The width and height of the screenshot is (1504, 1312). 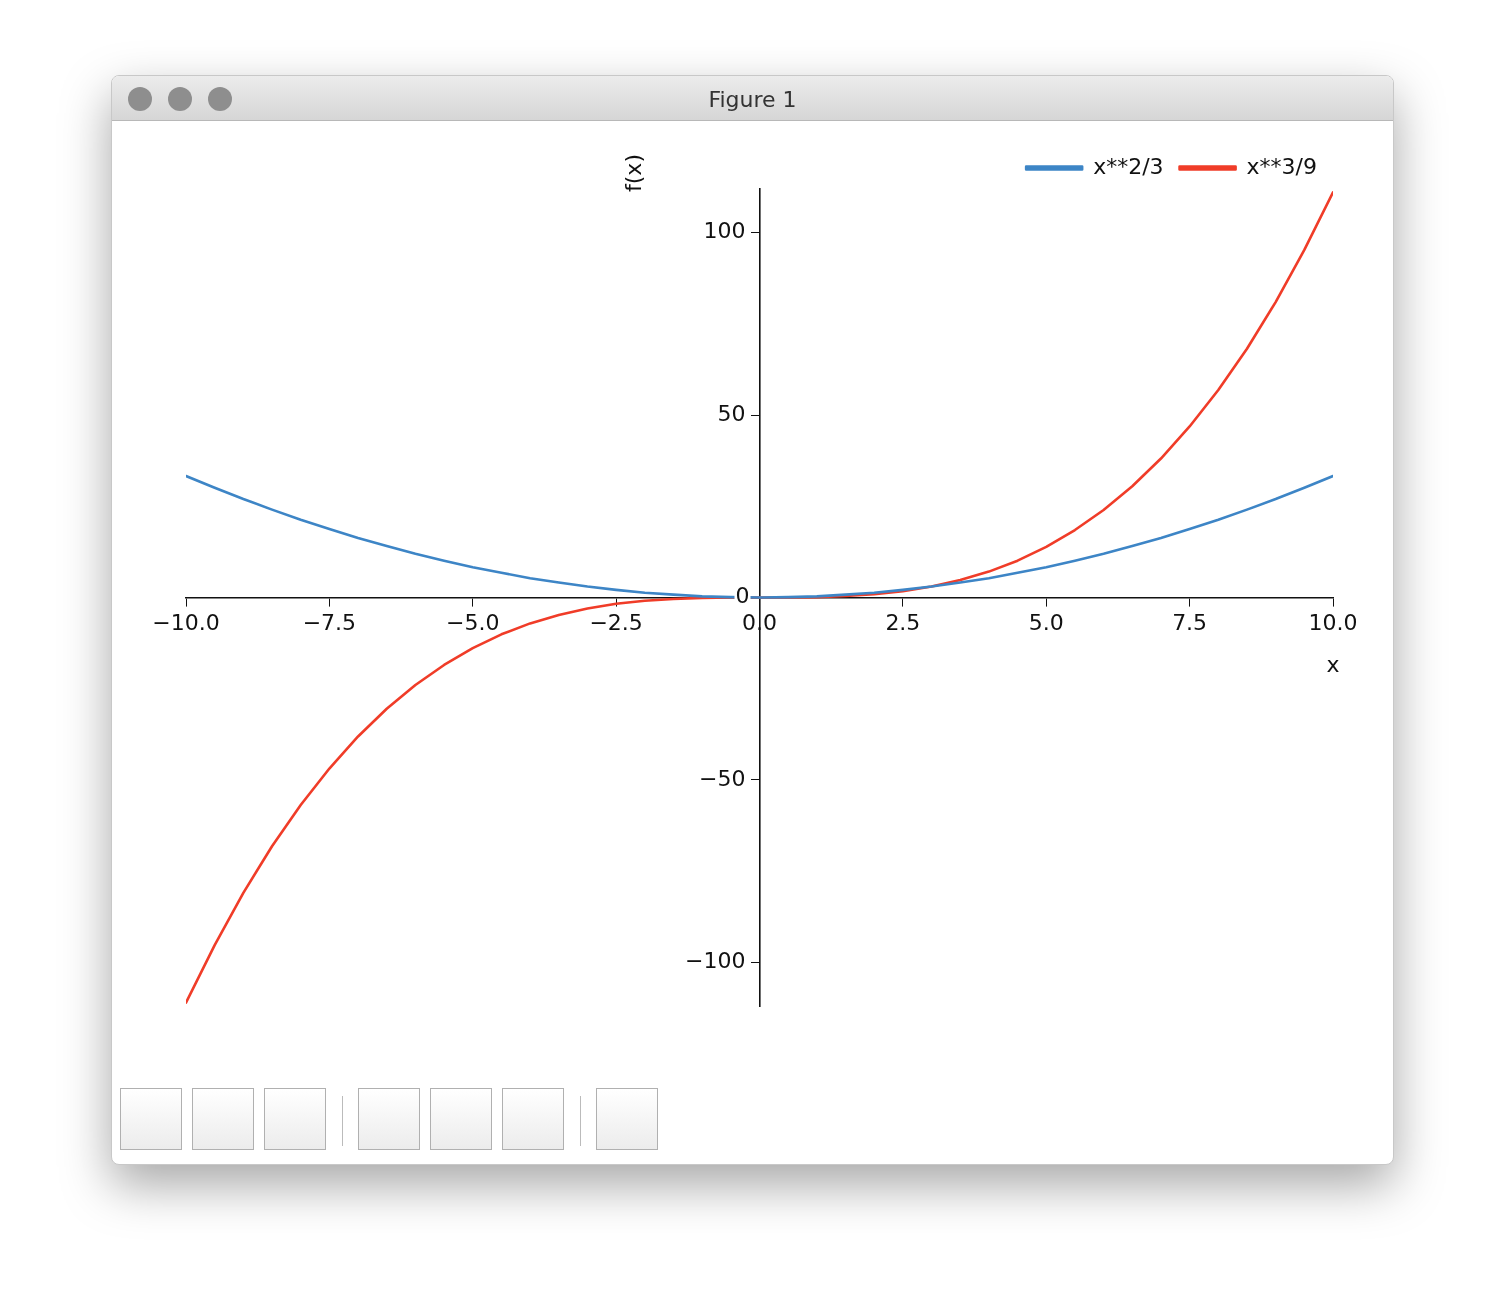 I want to click on chart-title: Figure 1, so click(x=752, y=99).